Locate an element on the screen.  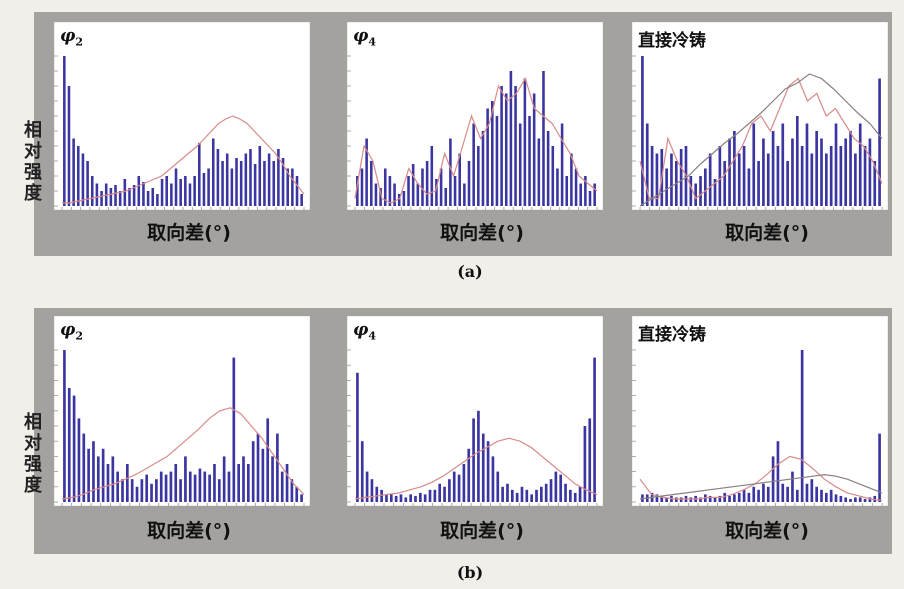
panel-label: 直接冷铸 is located at coordinates (672, 335).